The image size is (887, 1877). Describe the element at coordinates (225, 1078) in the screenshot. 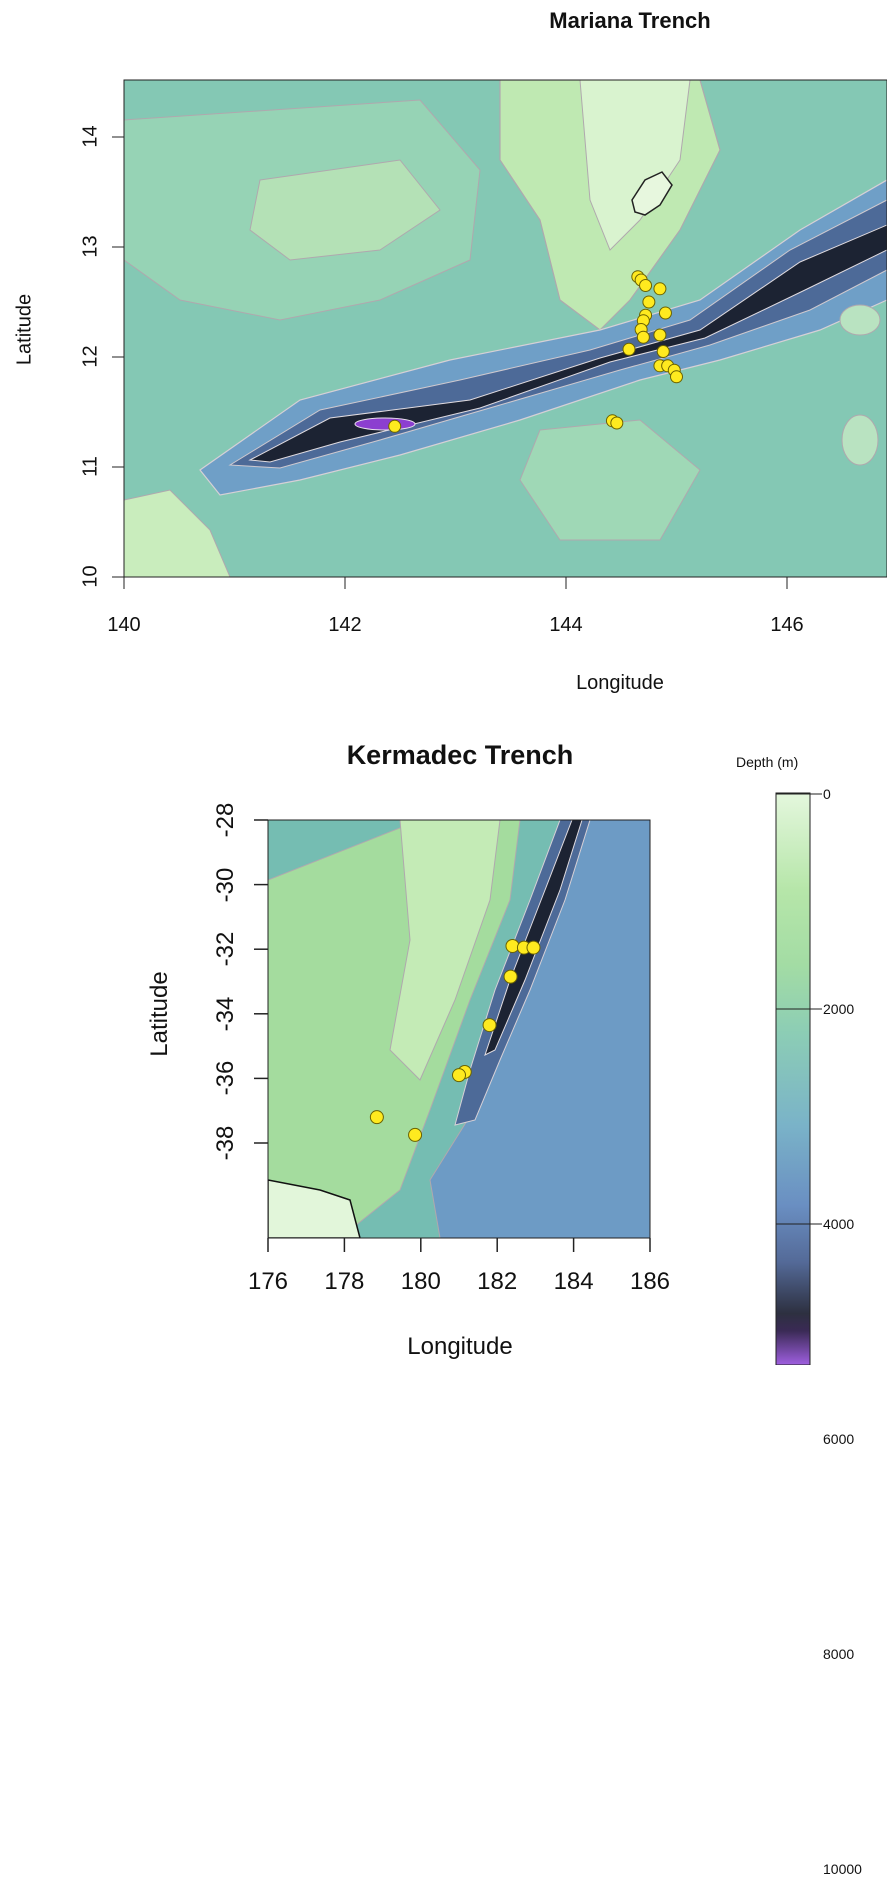

I see `y-tick-label: -36` at that location.